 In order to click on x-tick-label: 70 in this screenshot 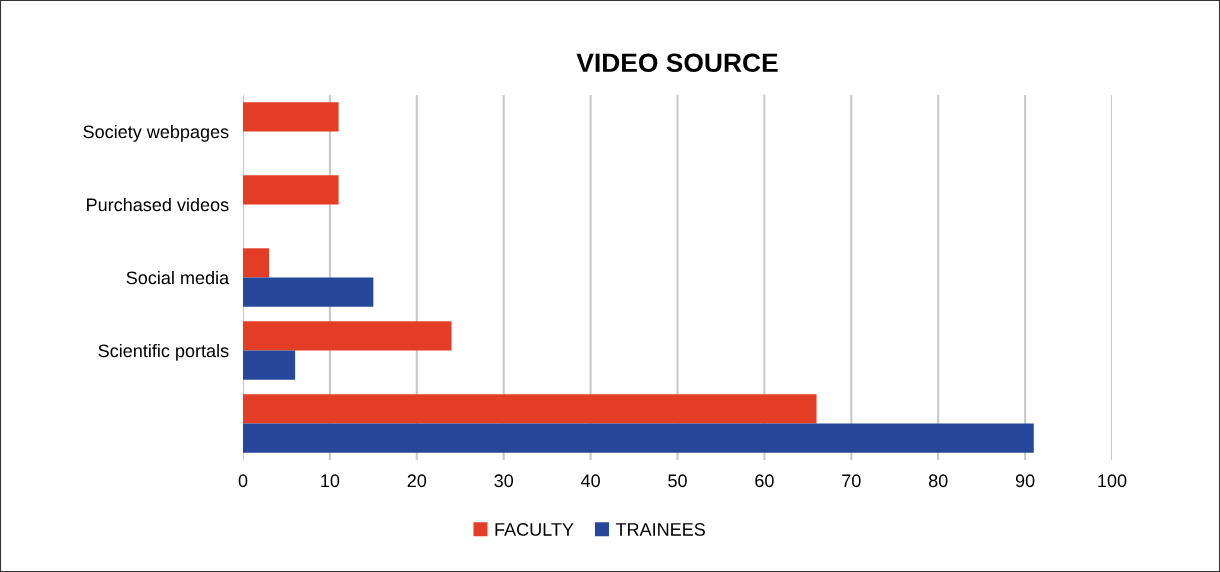, I will do `click(851, 481)`.